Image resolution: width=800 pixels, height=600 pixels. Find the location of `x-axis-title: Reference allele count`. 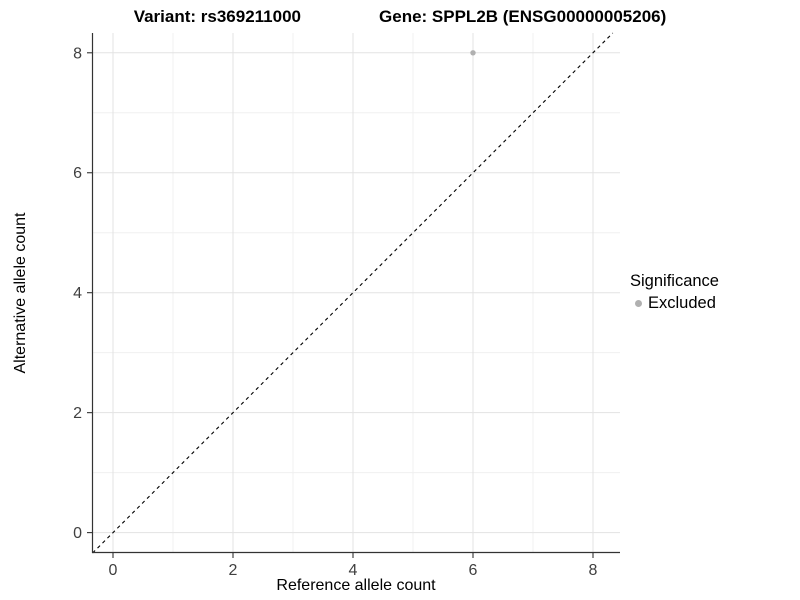

x-axis-title: Reference allele count is located at coordinates (356, 585).